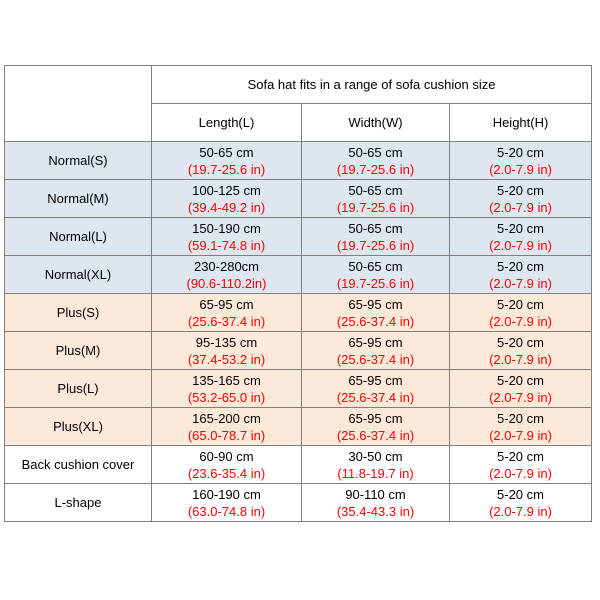 The width and height of the screenshot is (600, 600). I want to click on column-header-length: Length(L), so click(226, 122).